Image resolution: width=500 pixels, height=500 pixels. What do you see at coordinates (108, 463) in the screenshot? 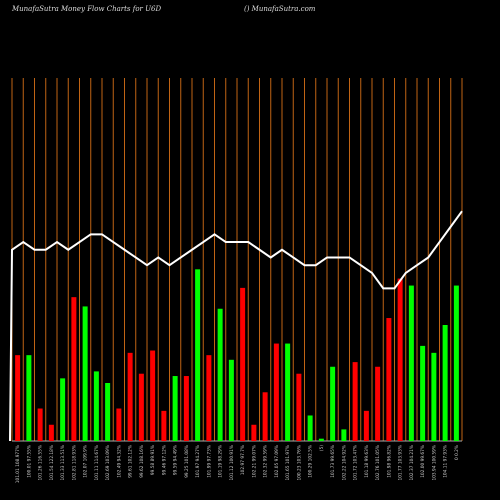
I see `x-tick-label: 102.69 103.09%` at bounding box center [108, 463].